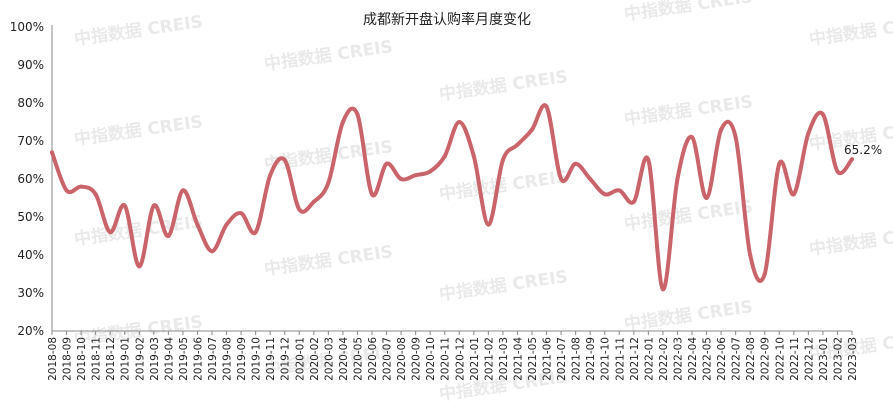 The image size is (893, 404). Describe the element at coordinates (155, 359) in the screenshot. I see `x-tick-label: 2019-03` at that location.